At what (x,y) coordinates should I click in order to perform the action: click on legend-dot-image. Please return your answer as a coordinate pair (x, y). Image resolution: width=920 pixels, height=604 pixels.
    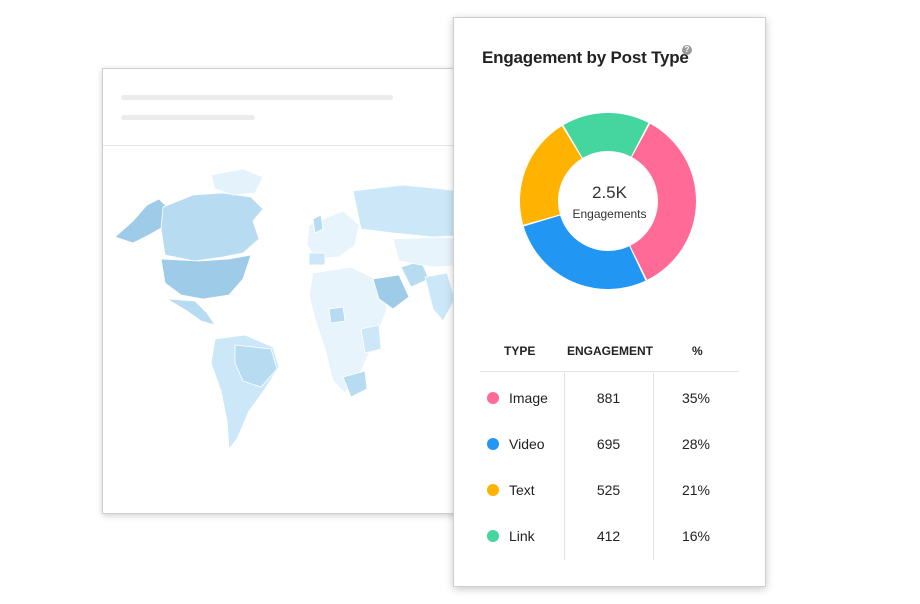
    Looking at the image, I should click on (493, 398).